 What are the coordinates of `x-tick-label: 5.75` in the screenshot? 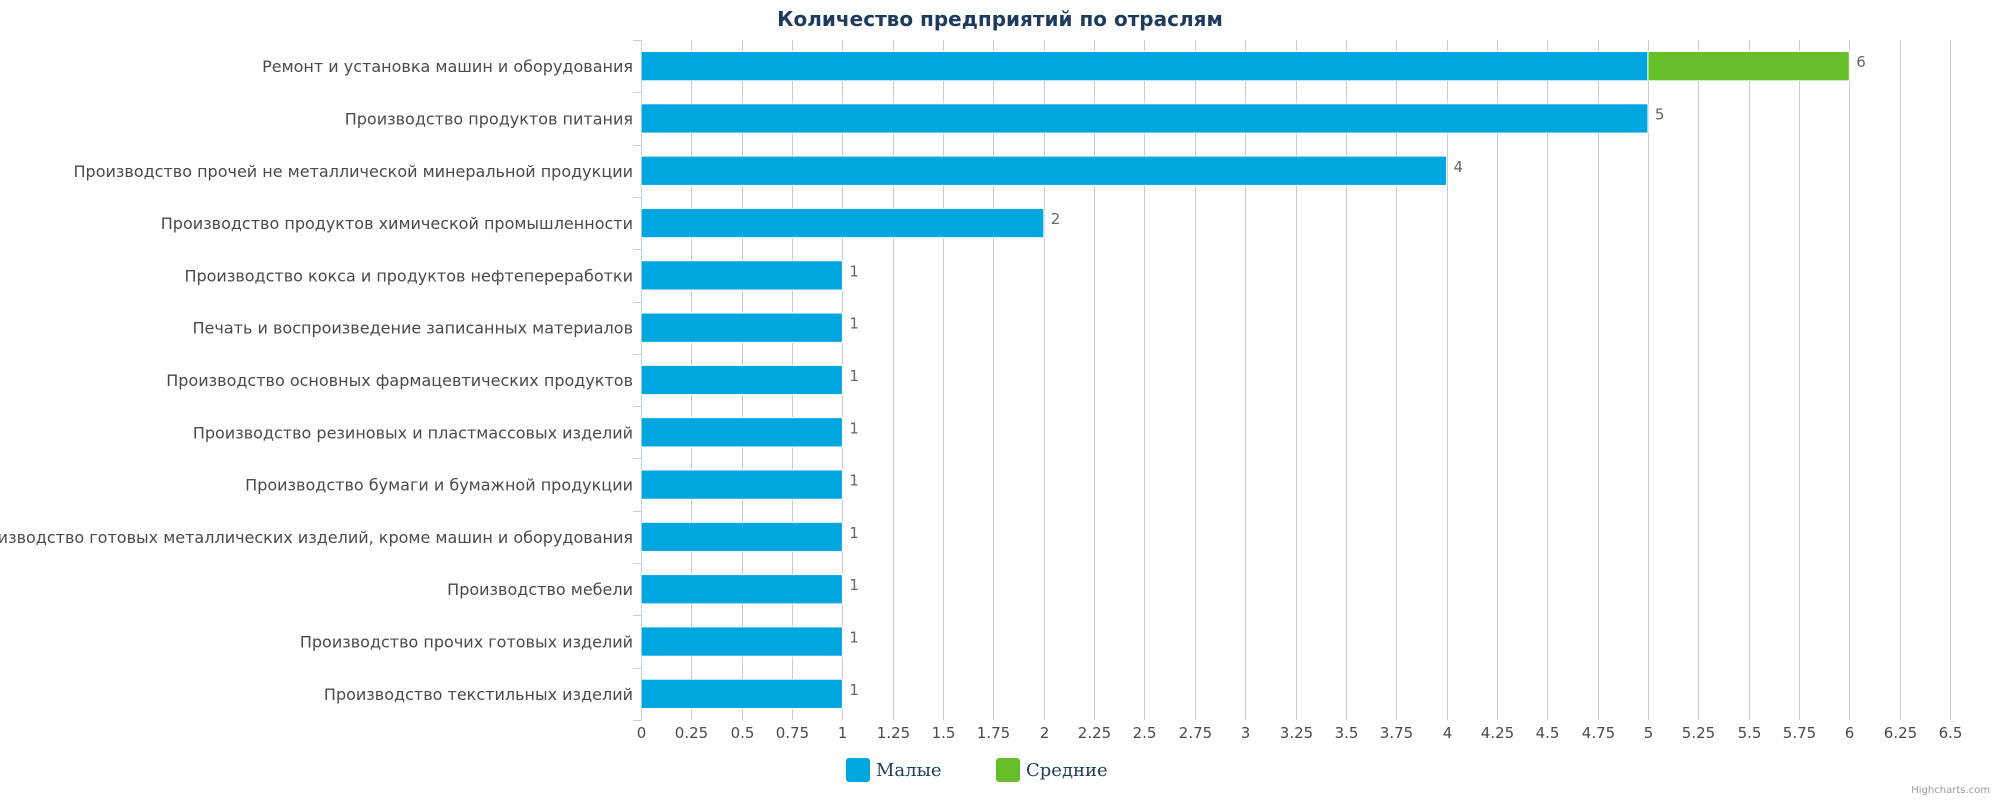 It's located at (1799, 733).